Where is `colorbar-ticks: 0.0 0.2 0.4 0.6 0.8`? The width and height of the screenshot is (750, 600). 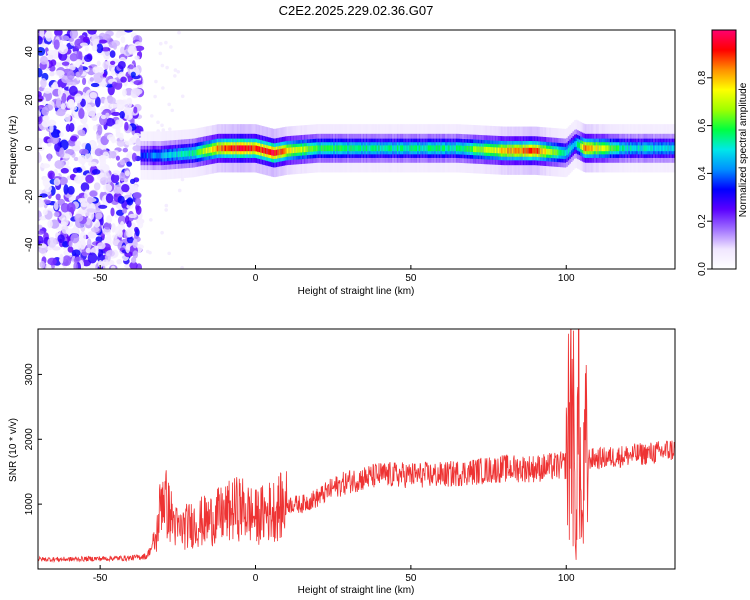
colorbar-ticks: 0.0 0.2 0.4 0.6 0.8 is located at coordinates (704, 173).